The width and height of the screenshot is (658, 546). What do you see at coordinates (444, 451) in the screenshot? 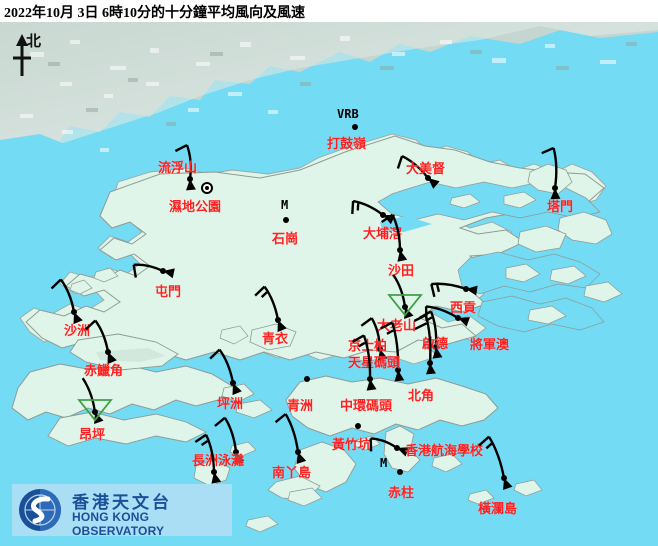
I see `station-label: 香港航海學校` at bounding box center [444, 451].